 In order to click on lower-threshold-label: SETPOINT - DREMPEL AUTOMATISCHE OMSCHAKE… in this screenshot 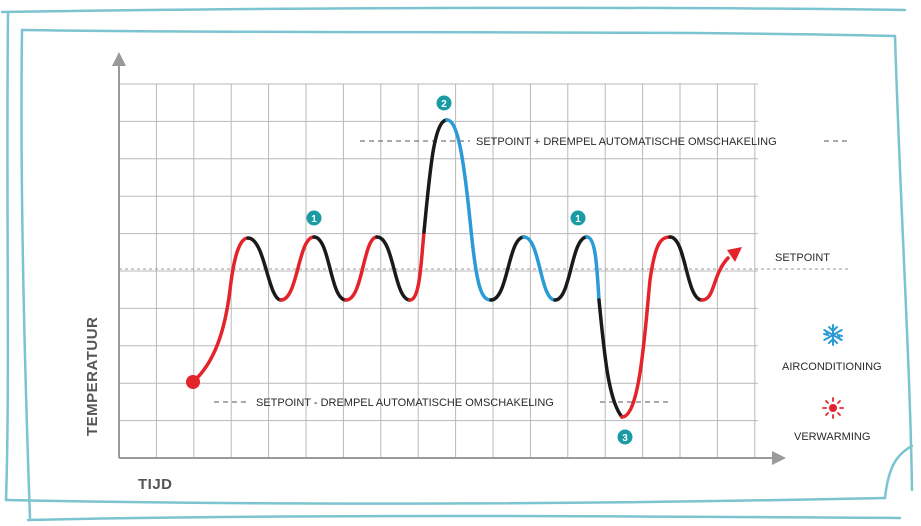, I will do `click(405, 403)`.